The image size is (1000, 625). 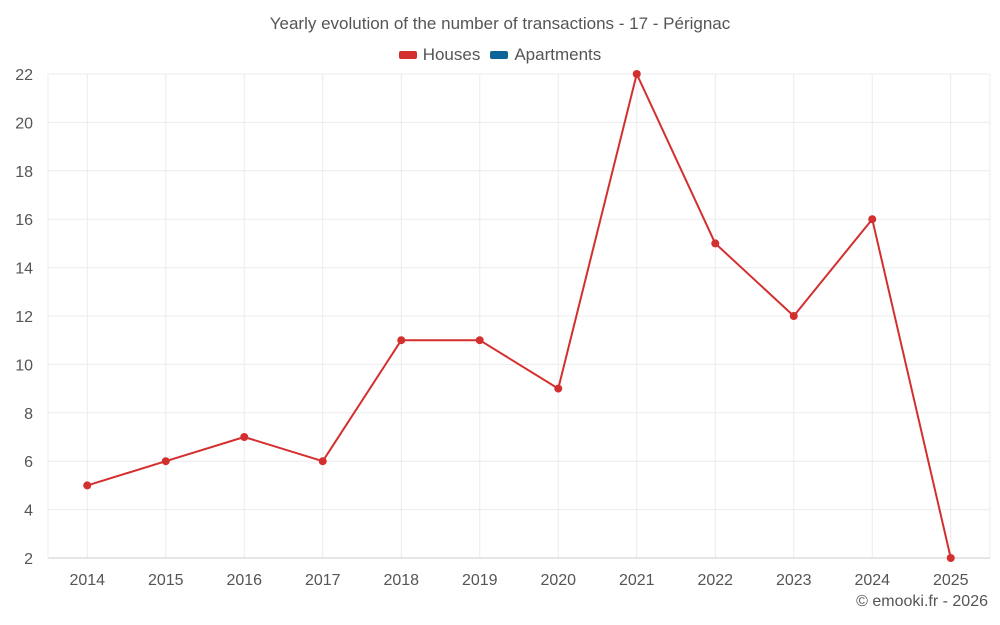 I want to click on y-tick-label: 16, so click(x=24, y=220).